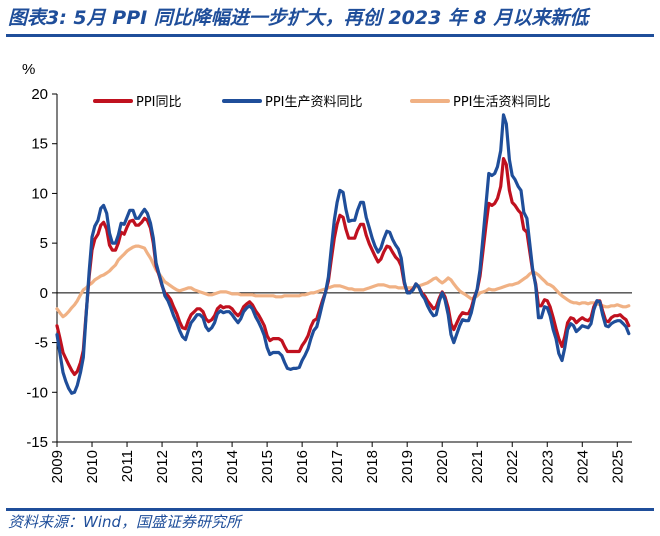 The image size is (660, 536). I want to click on source-rule, so click(330, 509).